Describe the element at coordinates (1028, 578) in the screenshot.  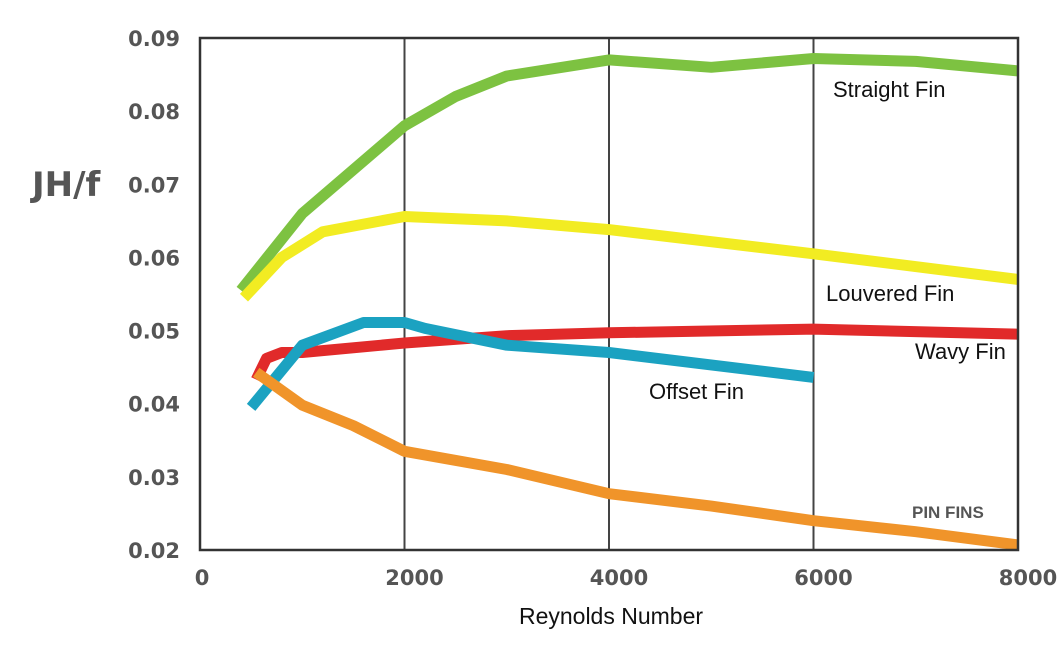
I see `x-tick-label: 8000` at that location.